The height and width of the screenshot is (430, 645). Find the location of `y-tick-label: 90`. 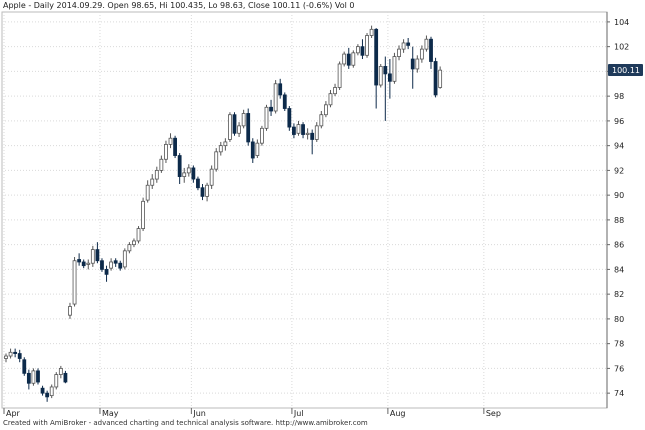

y-tick-label: 90 is located at coordinates (619, 195).